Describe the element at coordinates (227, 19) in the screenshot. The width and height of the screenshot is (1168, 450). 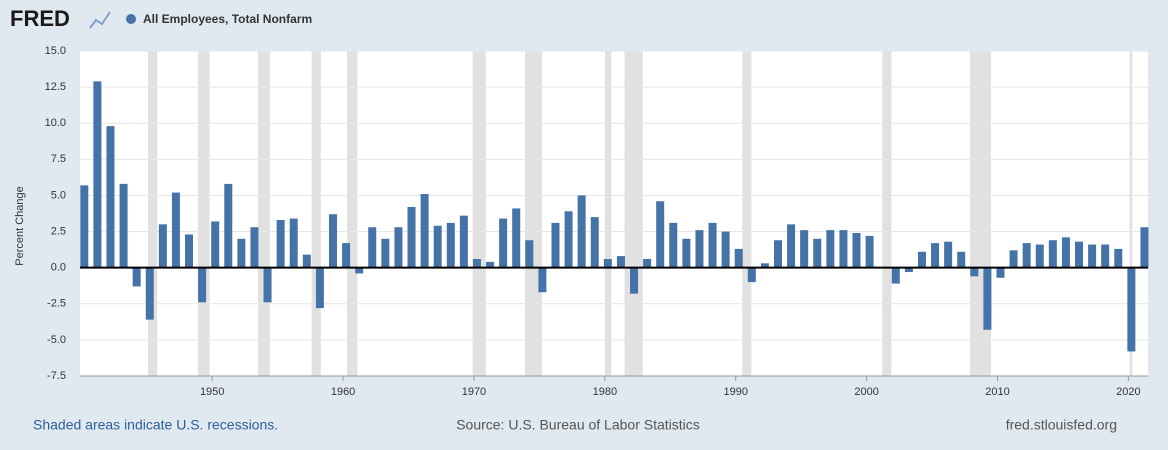
I see `legend-label: All Employees, Total Nonfarm` at that location.